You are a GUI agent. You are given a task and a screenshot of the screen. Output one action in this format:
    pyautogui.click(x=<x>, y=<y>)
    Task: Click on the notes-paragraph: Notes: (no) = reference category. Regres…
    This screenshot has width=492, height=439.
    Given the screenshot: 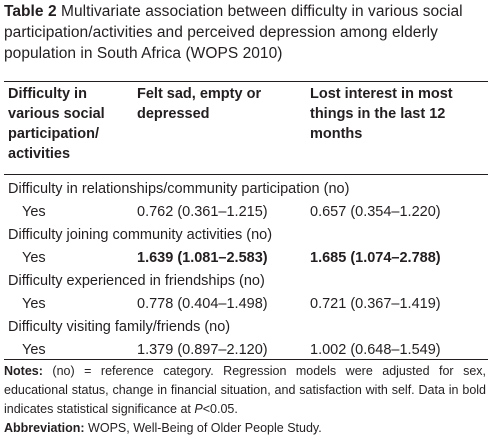 What is the action you would take?
    pyautogui.click(x=245, y=390)
    